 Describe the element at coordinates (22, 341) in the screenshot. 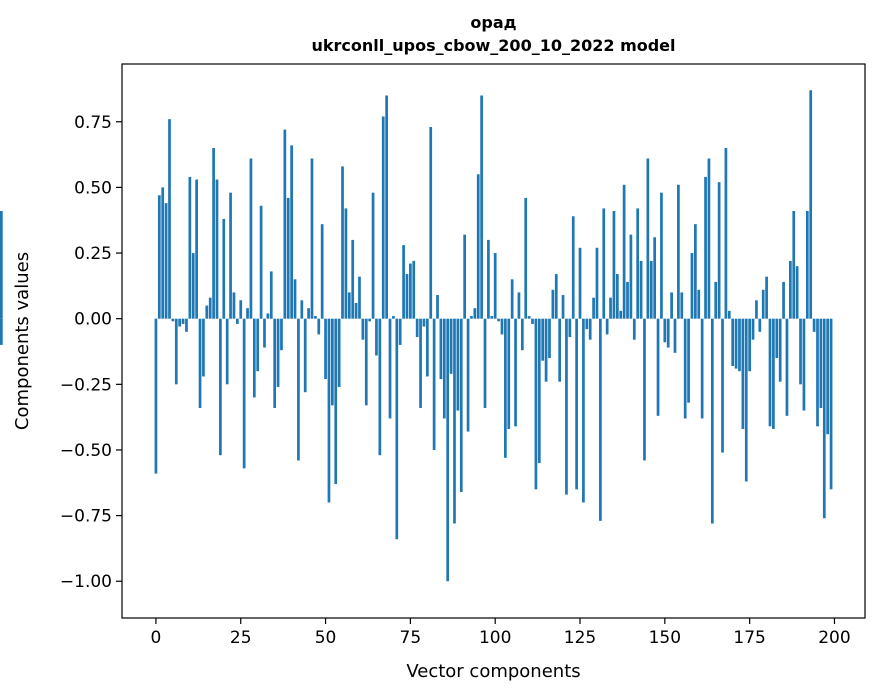

I see `y-axis-label: Components values` at that location.